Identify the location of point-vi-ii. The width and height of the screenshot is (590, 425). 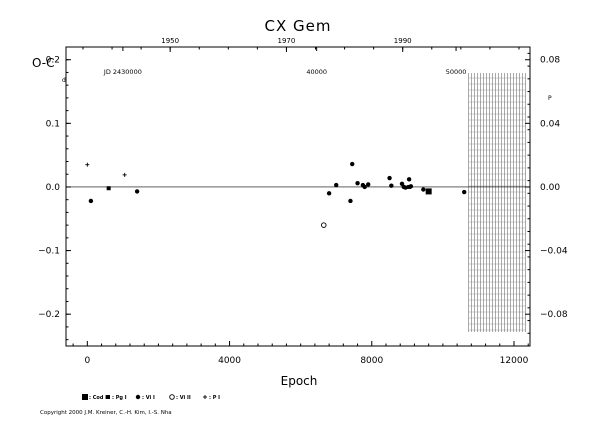
(324, 225).